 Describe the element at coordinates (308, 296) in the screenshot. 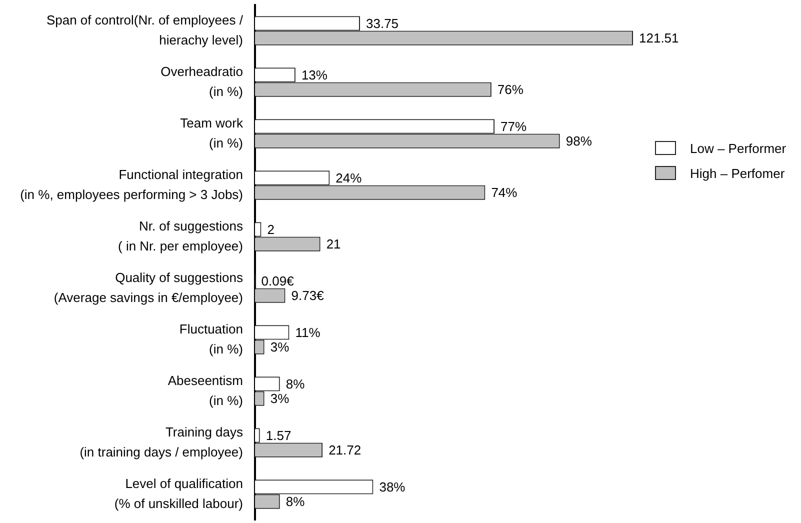

I see `data-label: 9.73€` at that location.